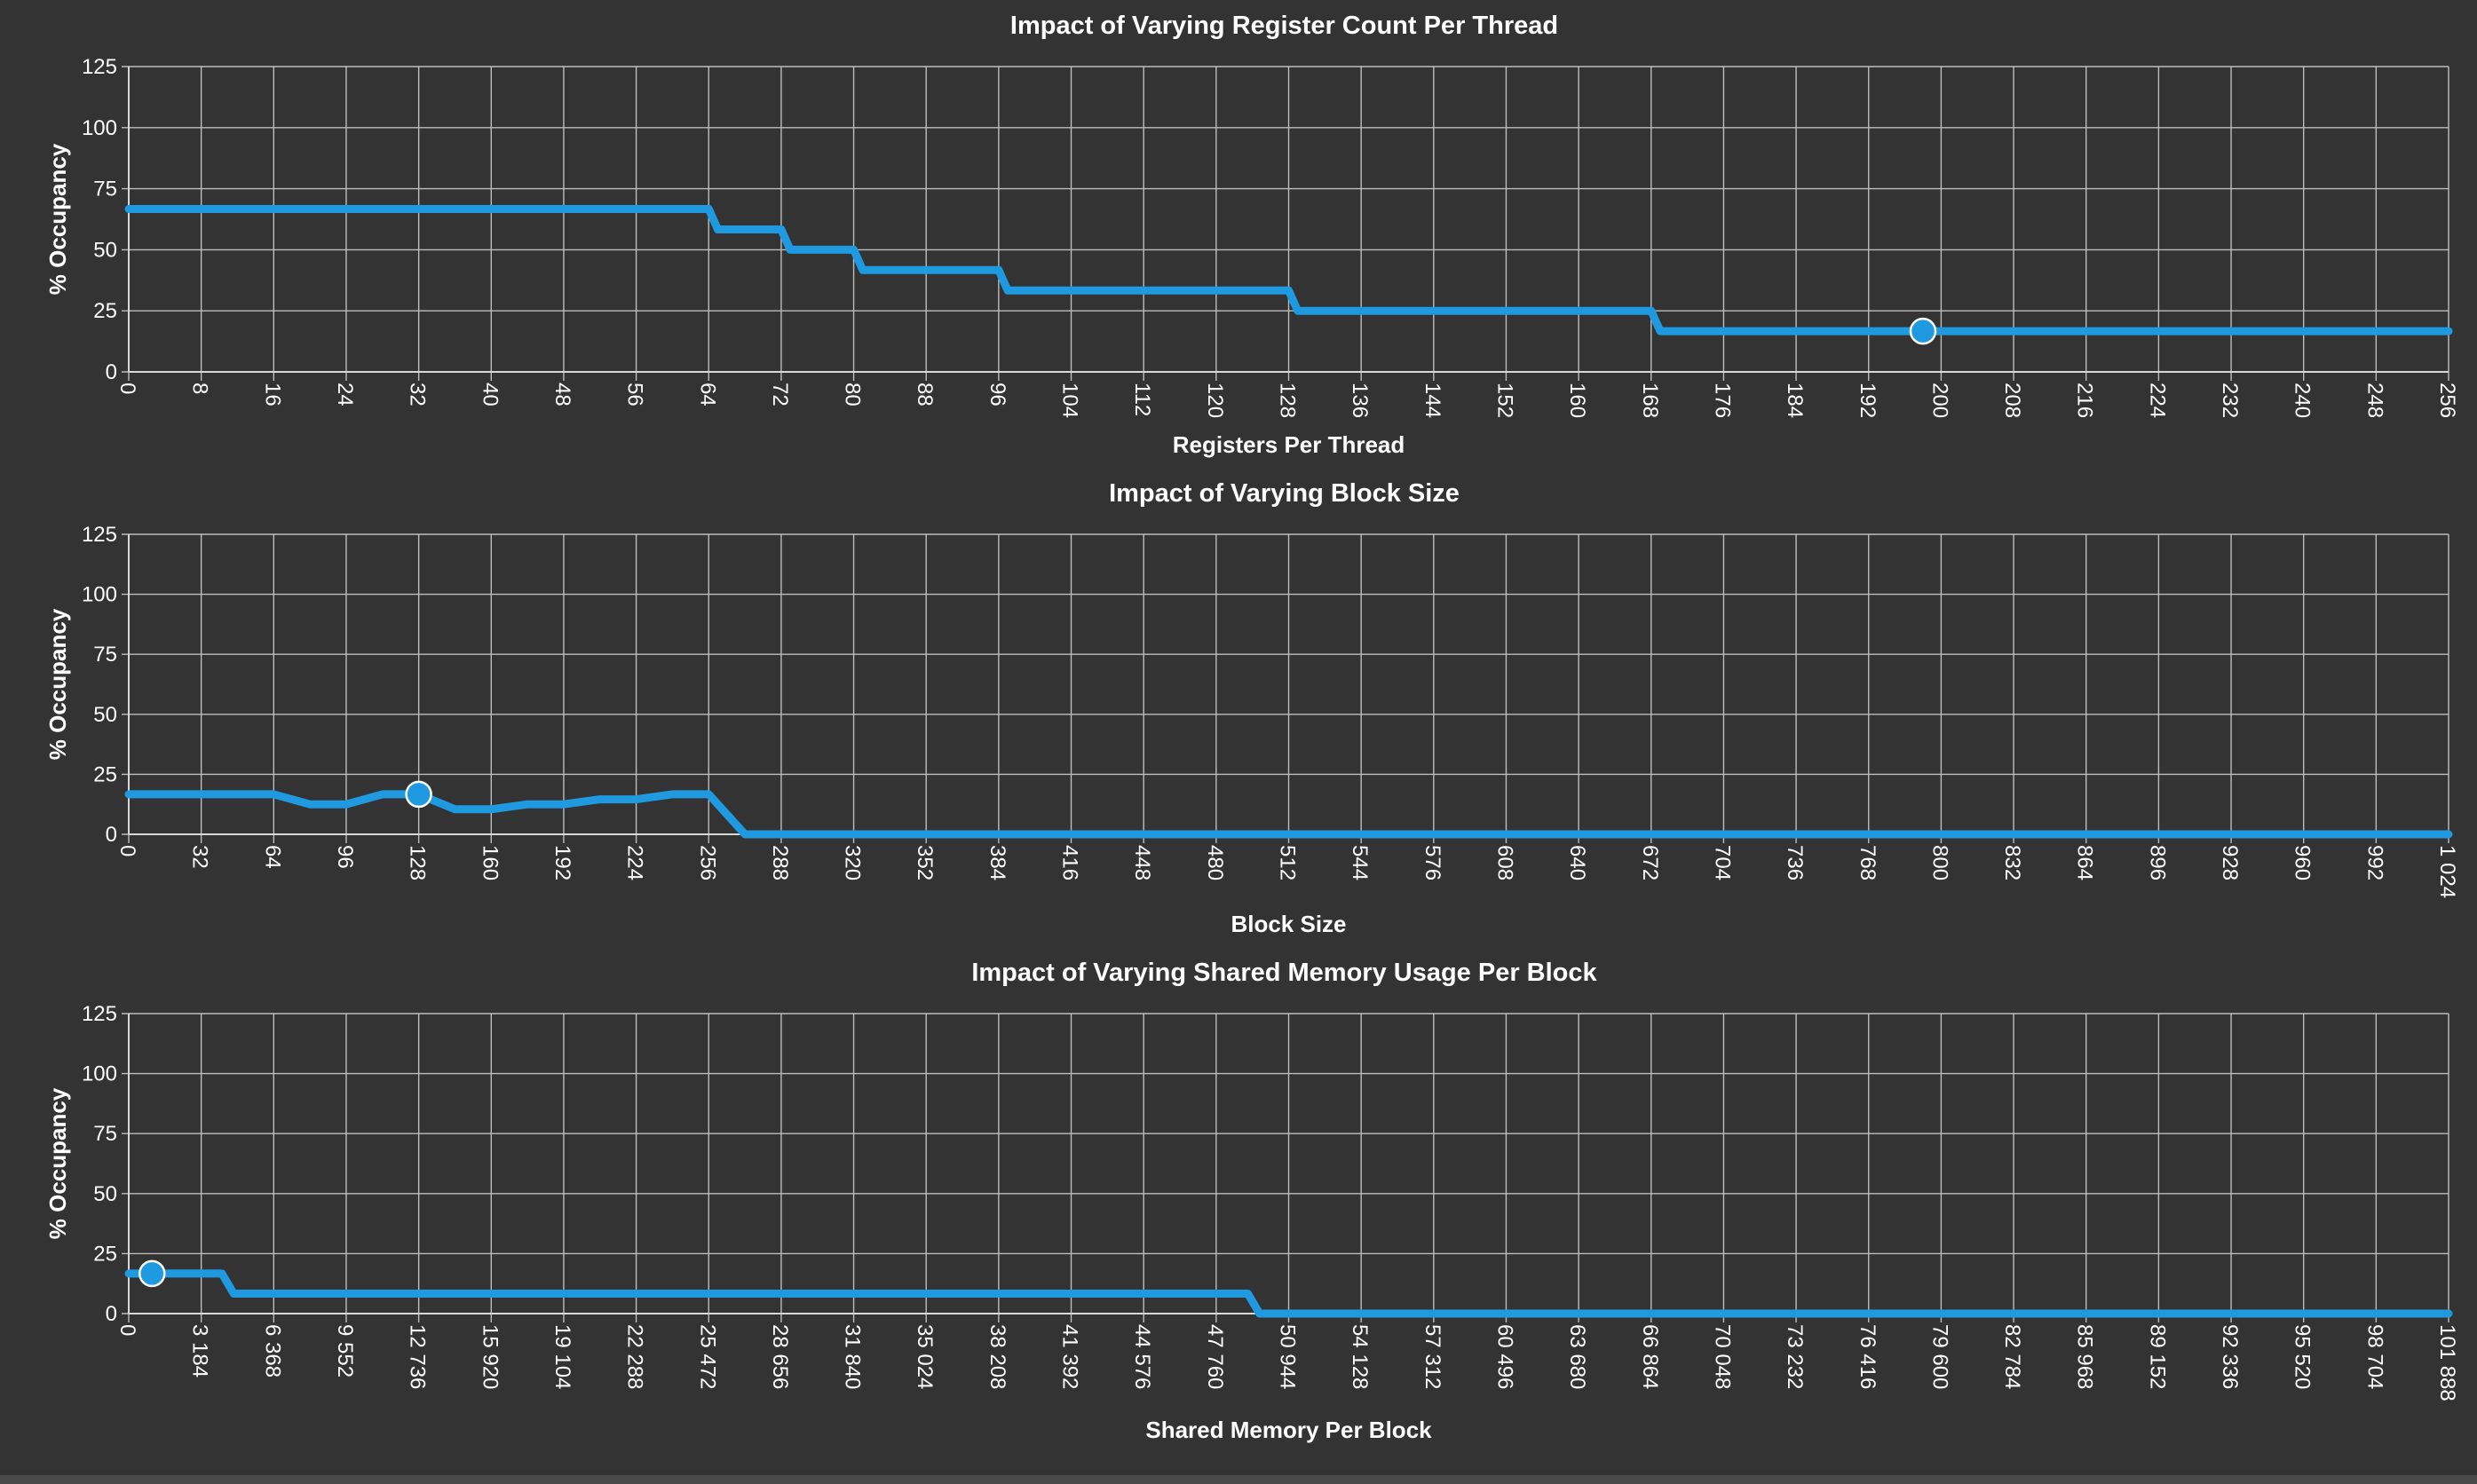 This screenshot has width=2477, height=1484. What do you see at coordinates (1795, 1357) in the screenshot?
I see `x-tick-label: 73 232` at bounding box center [1795, 1357].